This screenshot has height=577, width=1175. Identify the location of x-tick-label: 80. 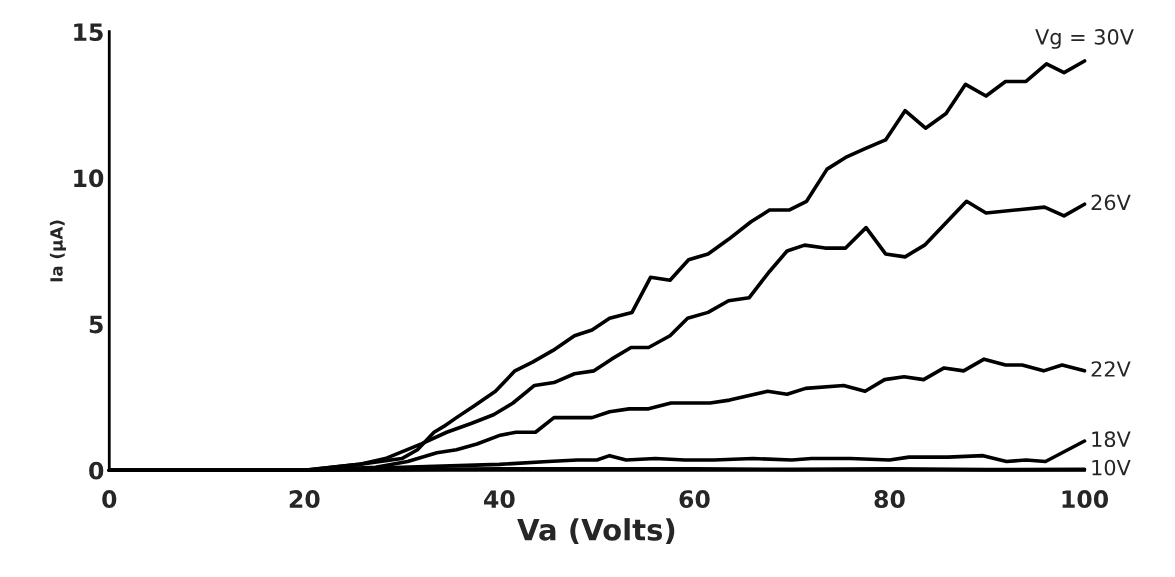
(889, 499).